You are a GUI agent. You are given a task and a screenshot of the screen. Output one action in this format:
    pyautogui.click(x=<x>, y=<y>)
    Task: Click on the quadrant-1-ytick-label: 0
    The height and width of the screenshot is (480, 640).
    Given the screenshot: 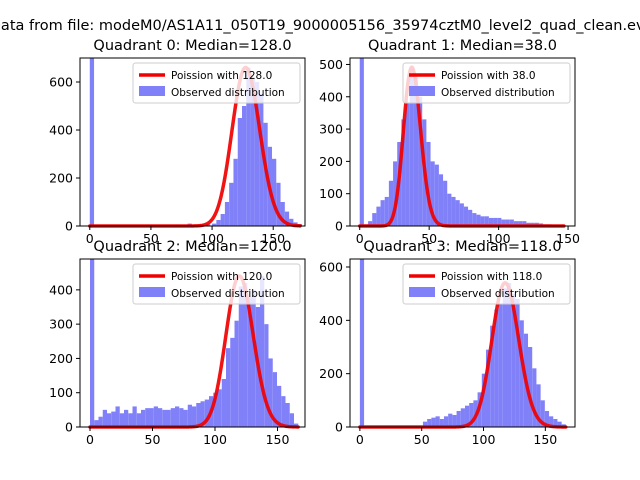 What is the action you would take?
    pyautogui.click(x=339, y=226)
    